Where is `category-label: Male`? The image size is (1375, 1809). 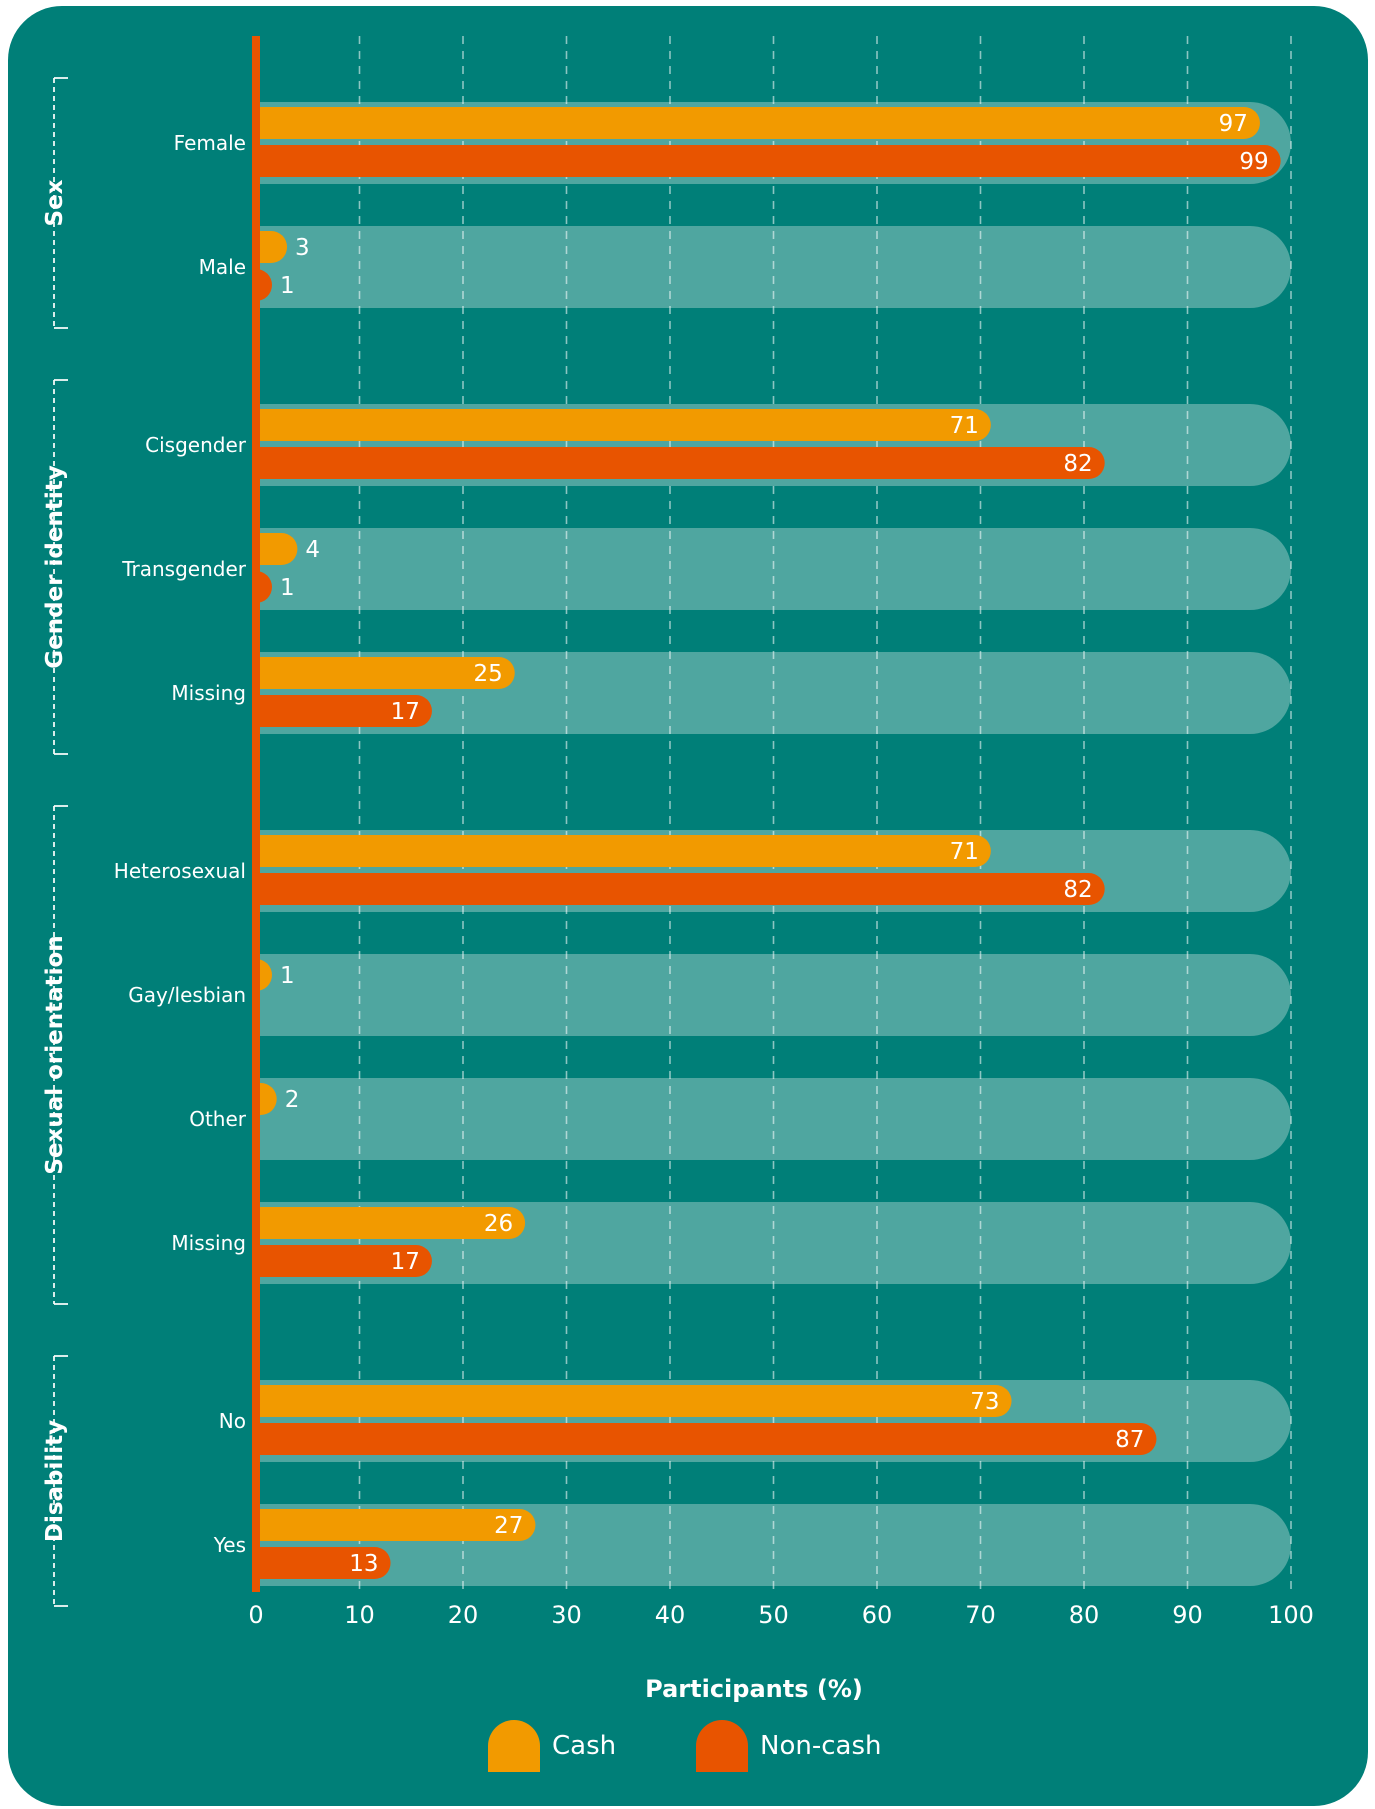
category-label: Male is located at coordinates (222, 267).